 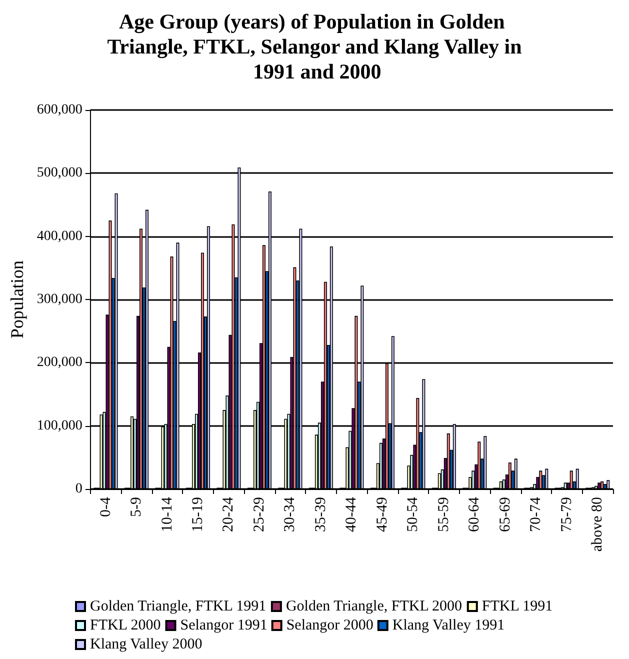 I want to click on x-tick-label: 75-79, so click(x=566, y=514).